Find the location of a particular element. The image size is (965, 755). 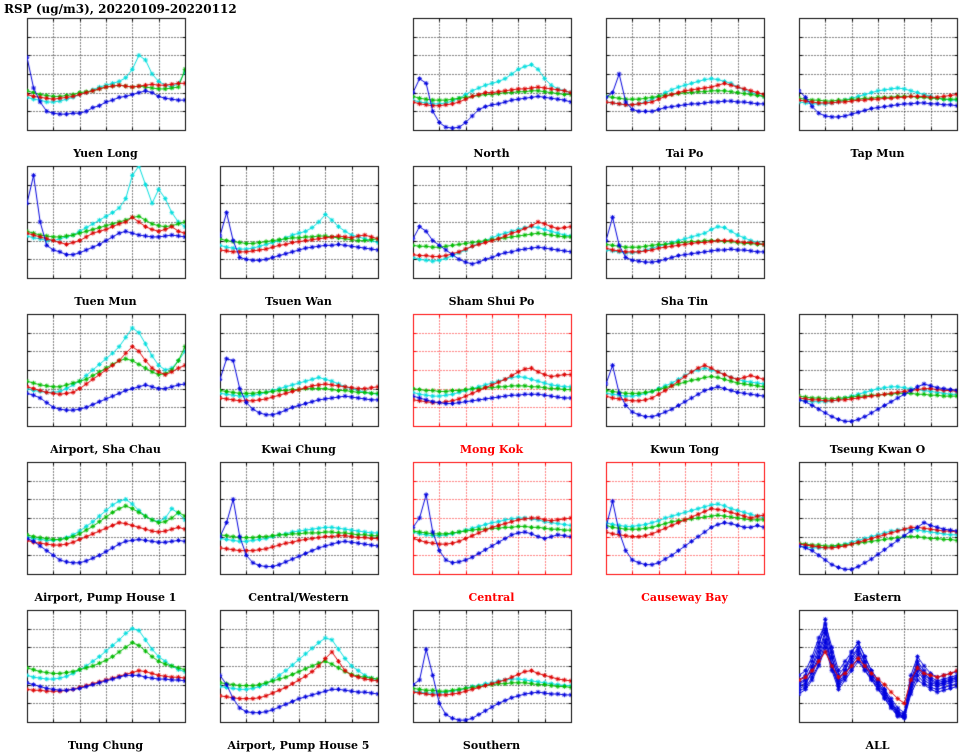

chart-title: Tseung Kwan O is located at coordinates (877, 449).